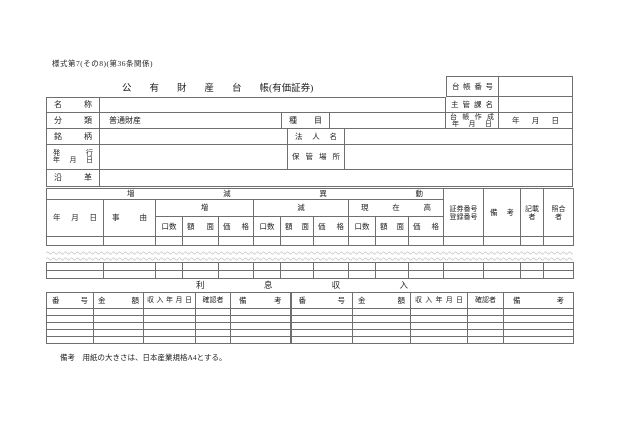  I want to click on ledger-created-label-line1: 台帳作成, so click(472, 117).